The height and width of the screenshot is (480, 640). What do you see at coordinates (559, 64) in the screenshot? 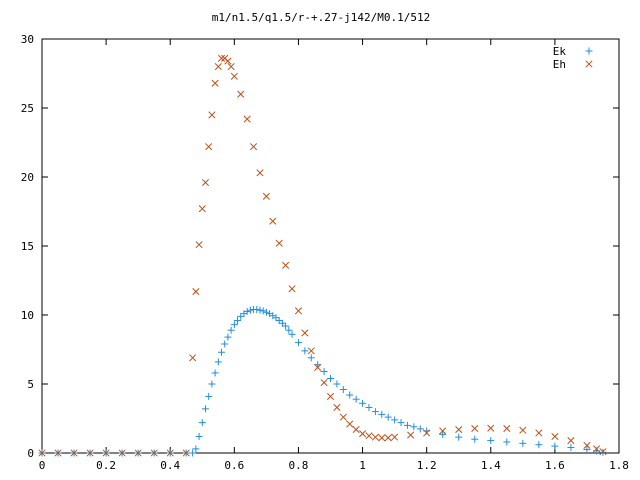
I see `legend-label-eh: Eh` at bounding box center [559, 64].